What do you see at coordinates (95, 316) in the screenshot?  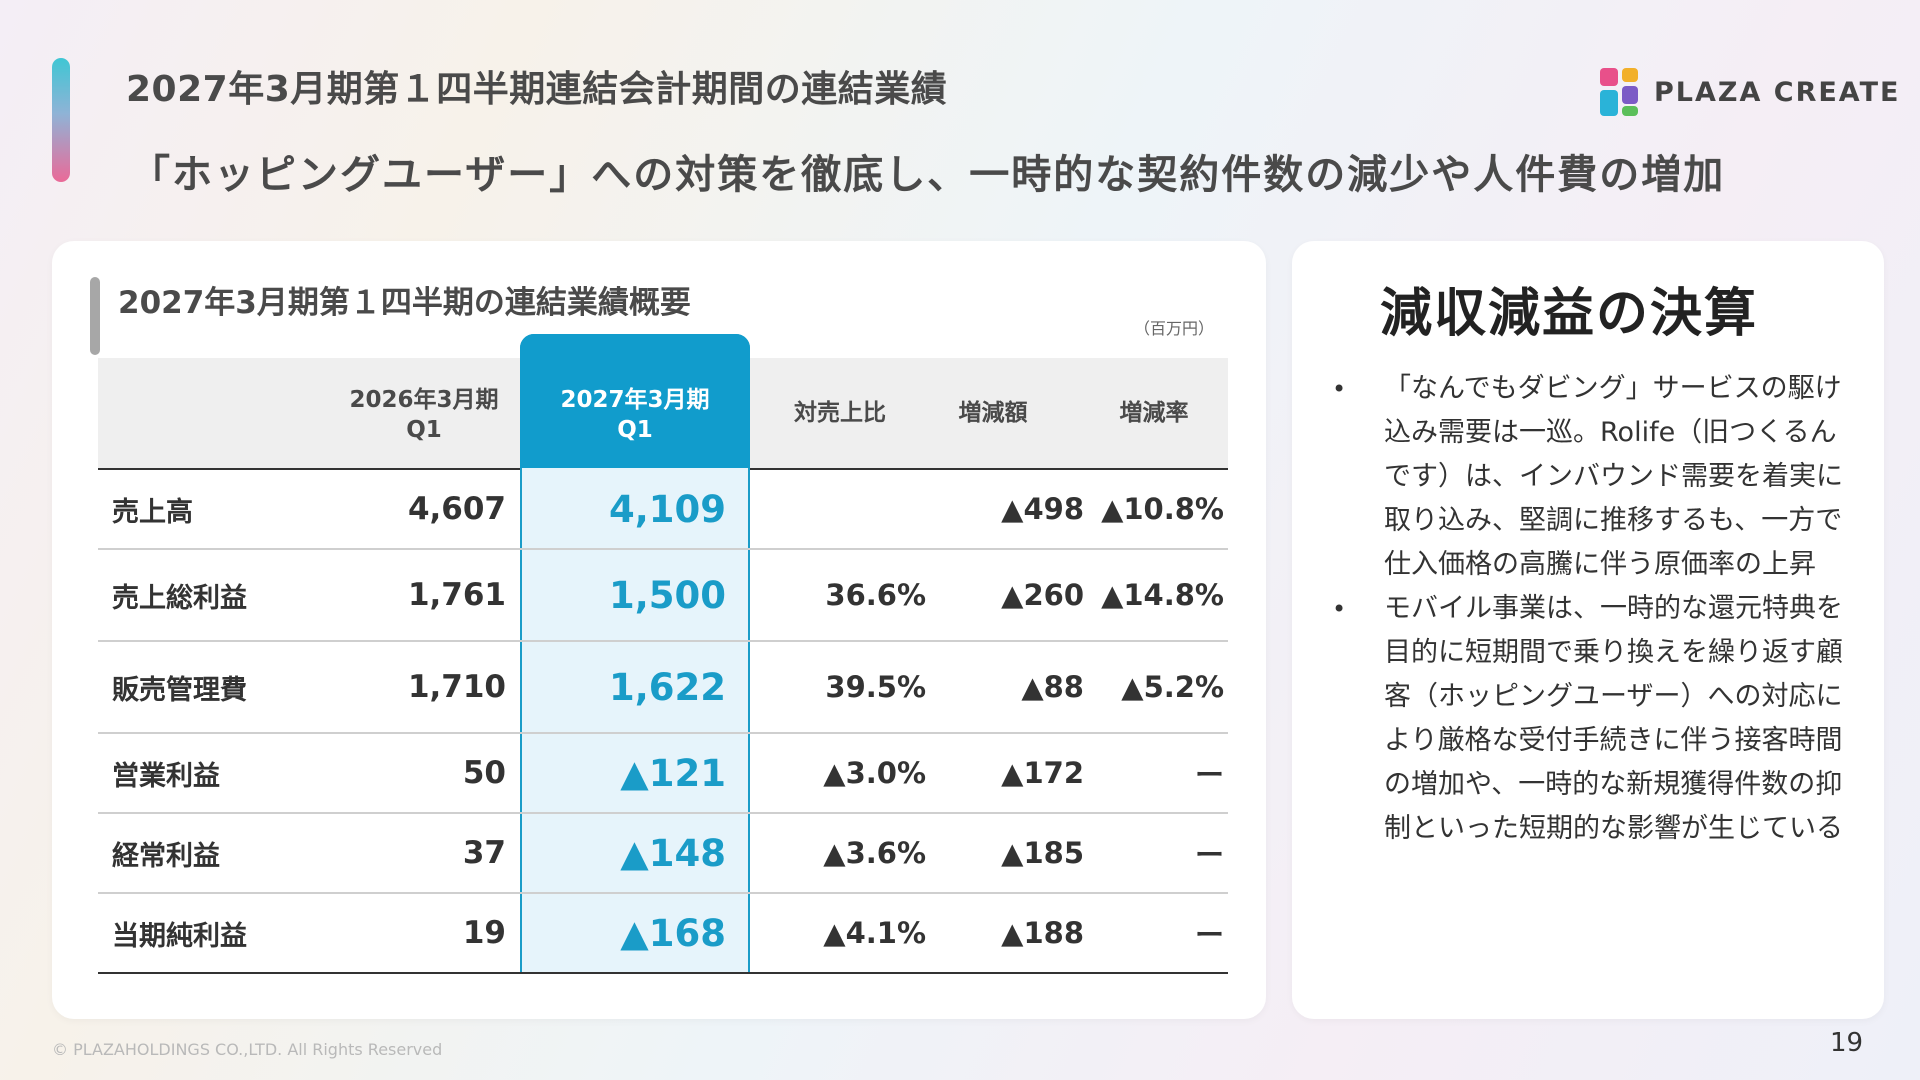 I see `card-title-marker` at bounding box center [95, 316].